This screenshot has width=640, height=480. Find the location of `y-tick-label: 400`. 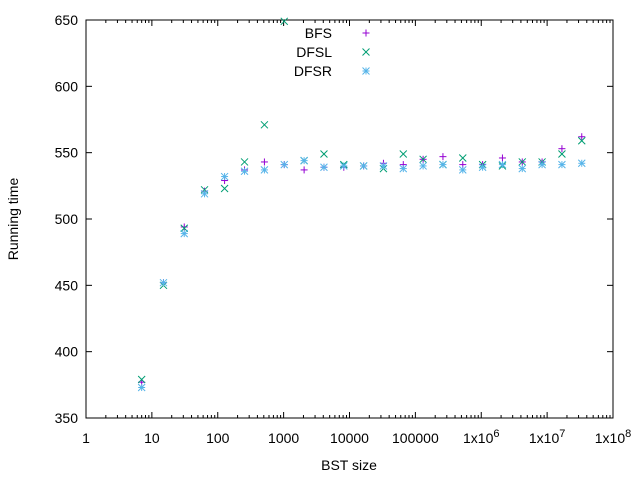

y-tick-label: 400 is located at coordinates (67, 352).